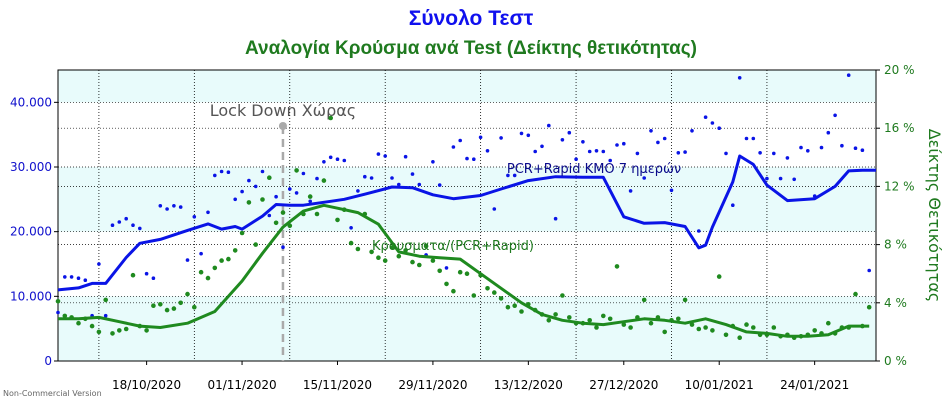 This screenshot has height=400, width=943. I want to click on right-tick-label: 16 %, so click(899, 128).